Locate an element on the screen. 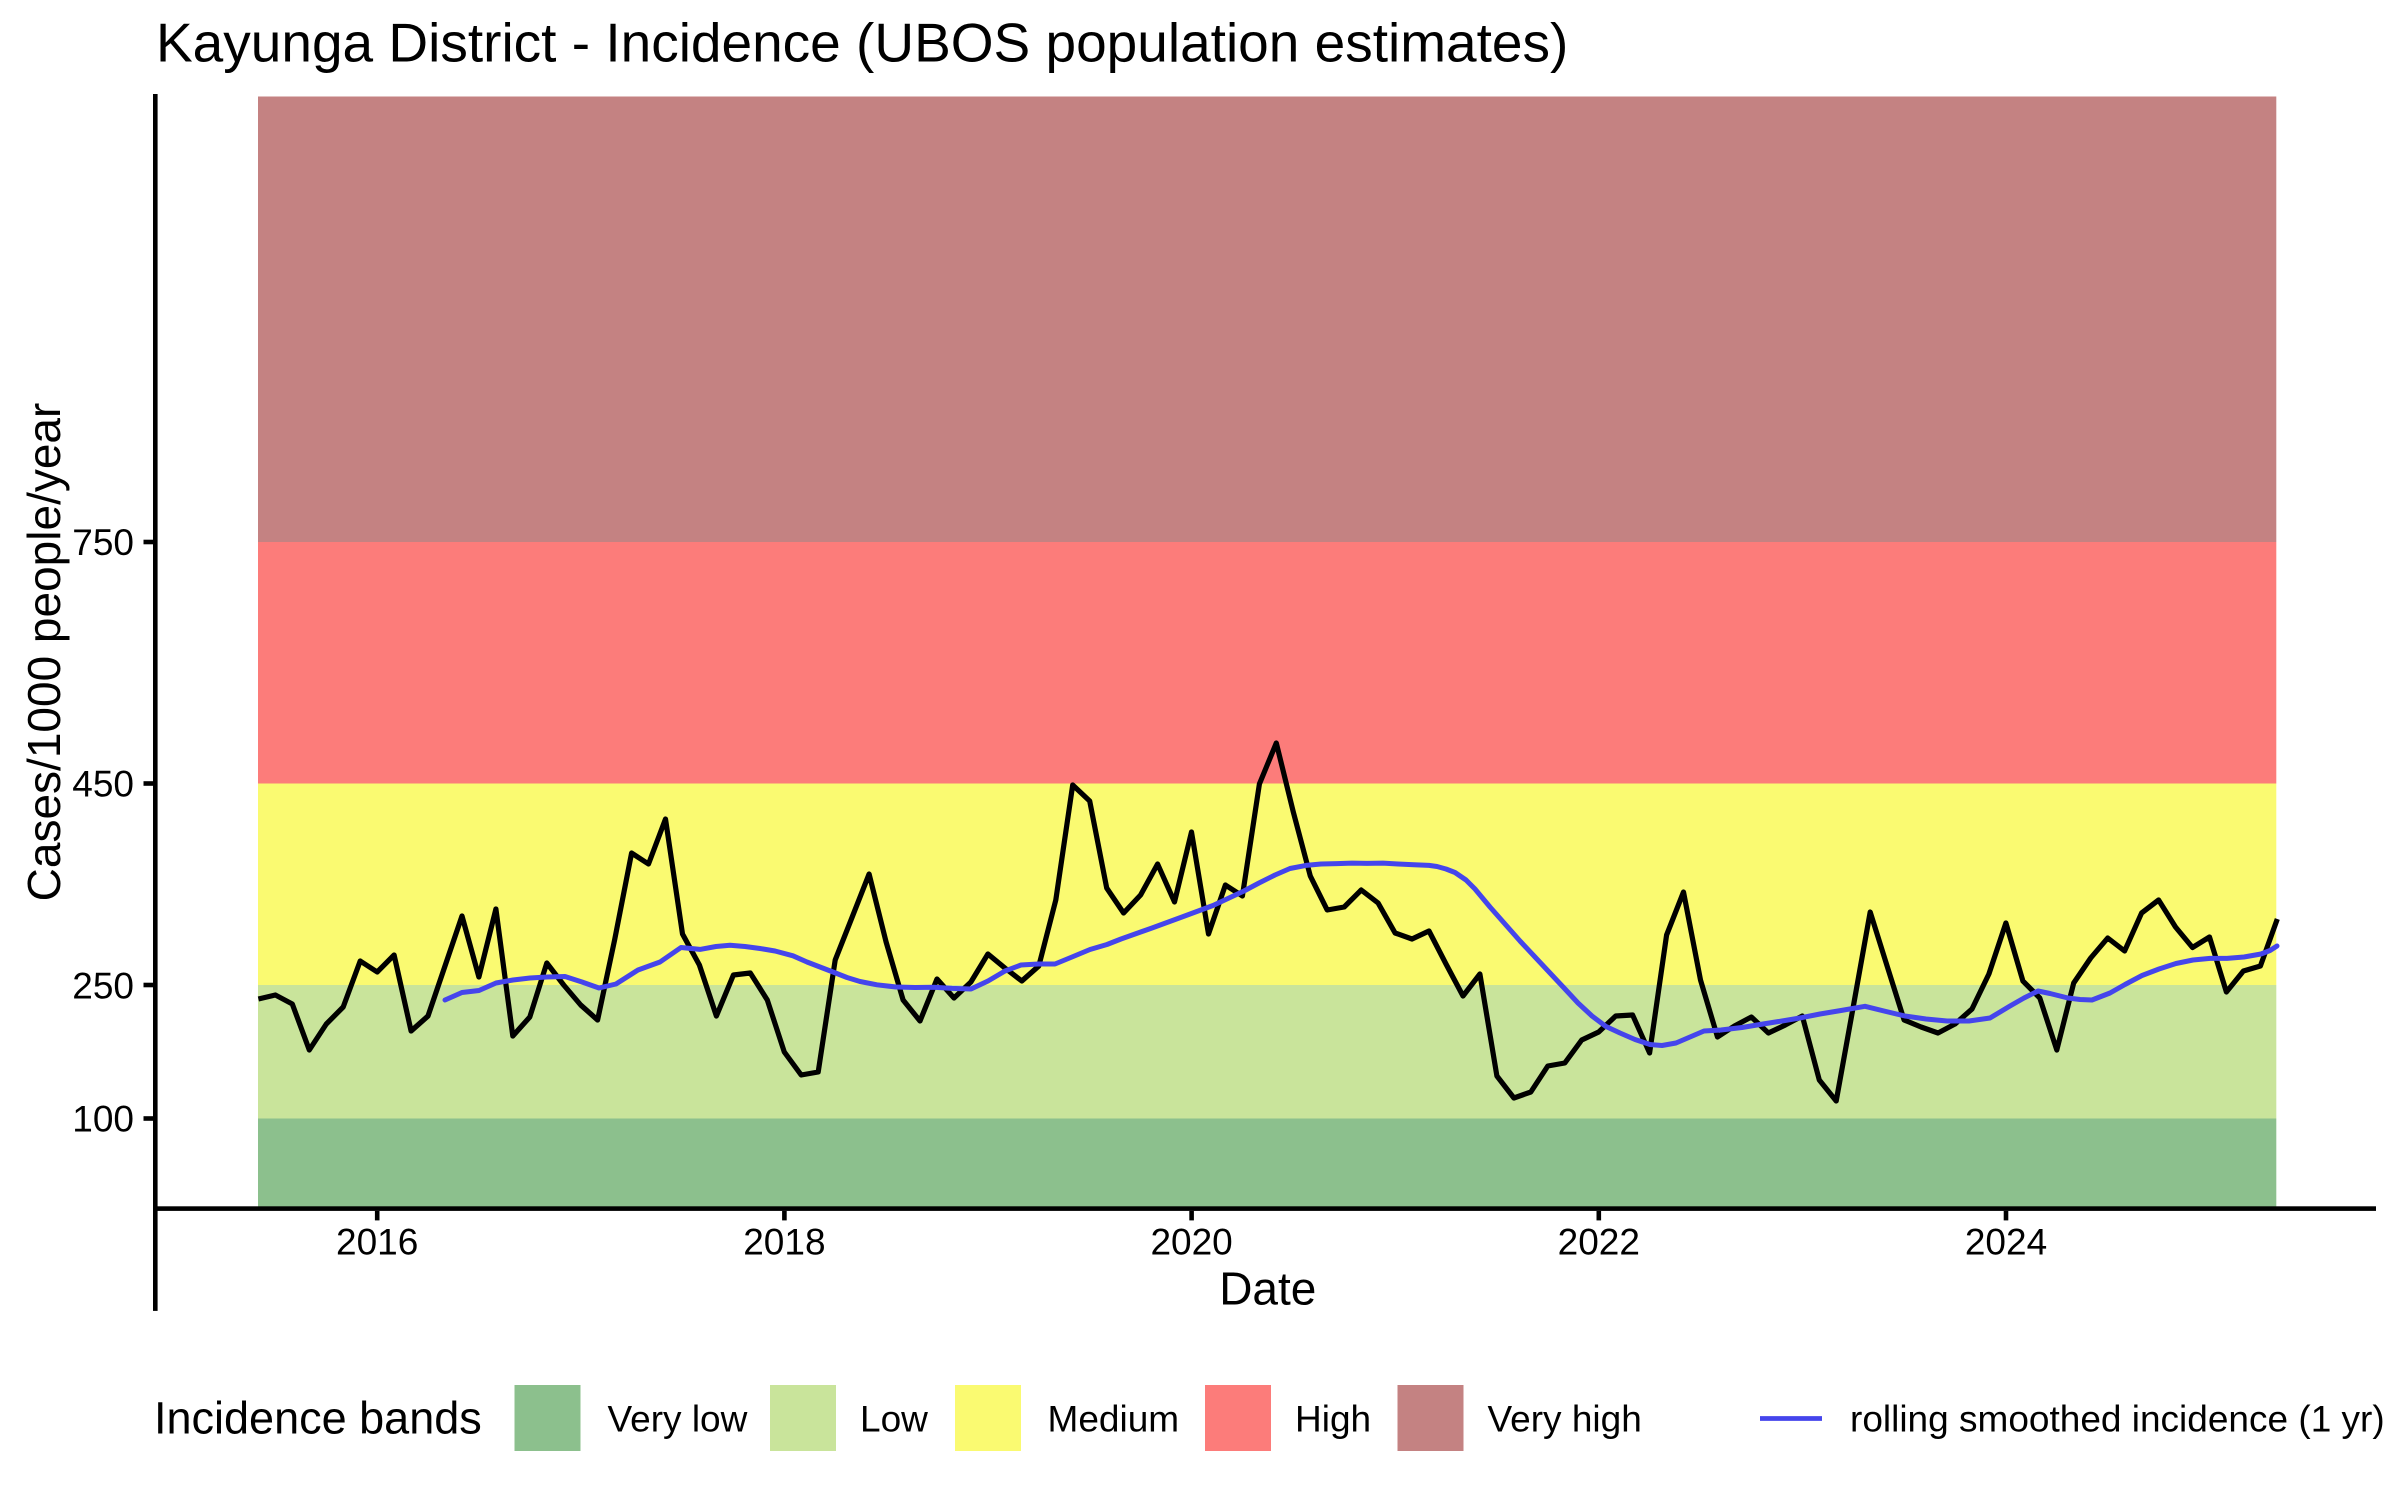 The image size is (2400, 1500). svg-text: 2020 is located at coordinates (1191, 1242).